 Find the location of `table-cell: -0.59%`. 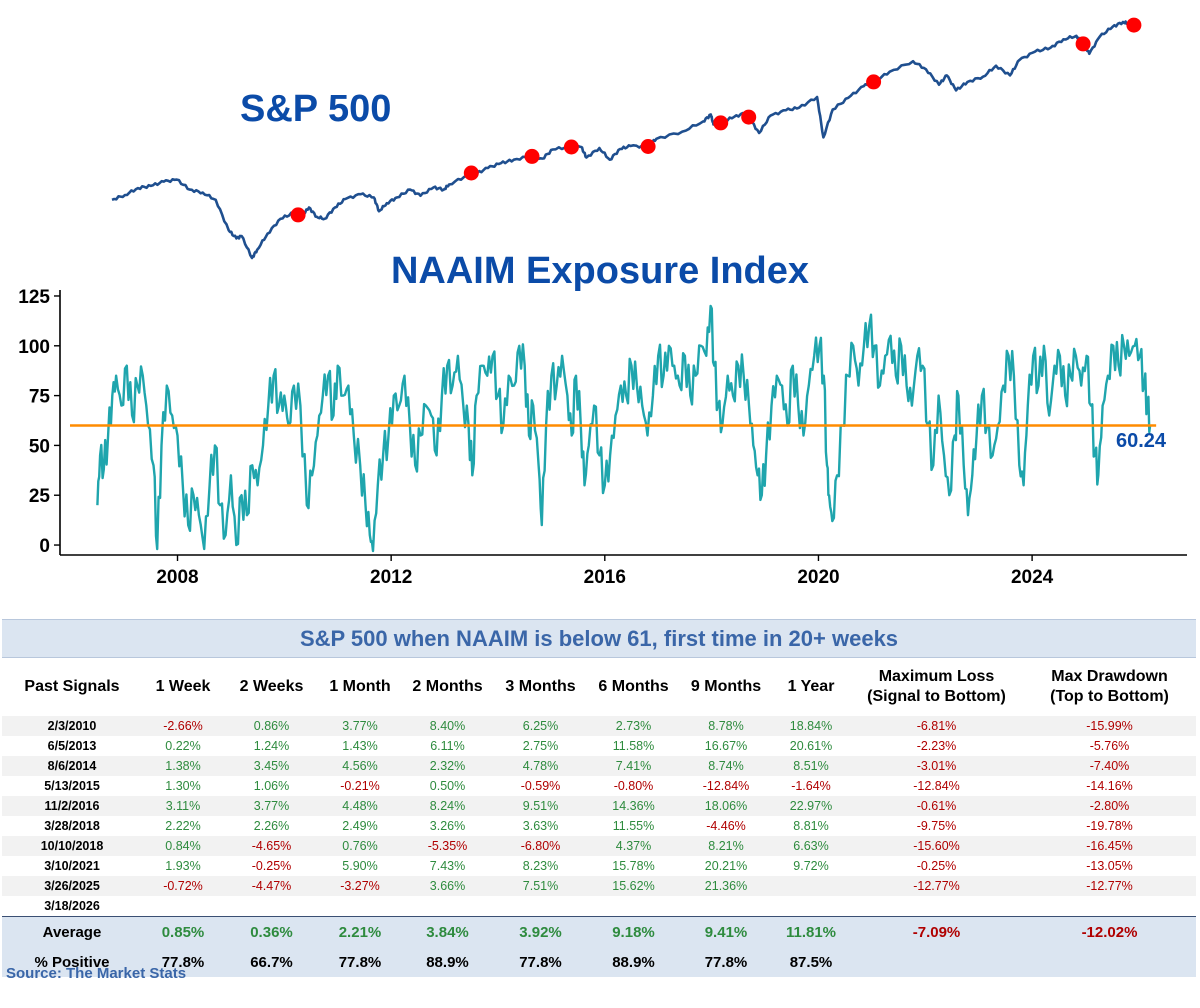

table-cell: -0.59% is located at coordinates (540, 786).